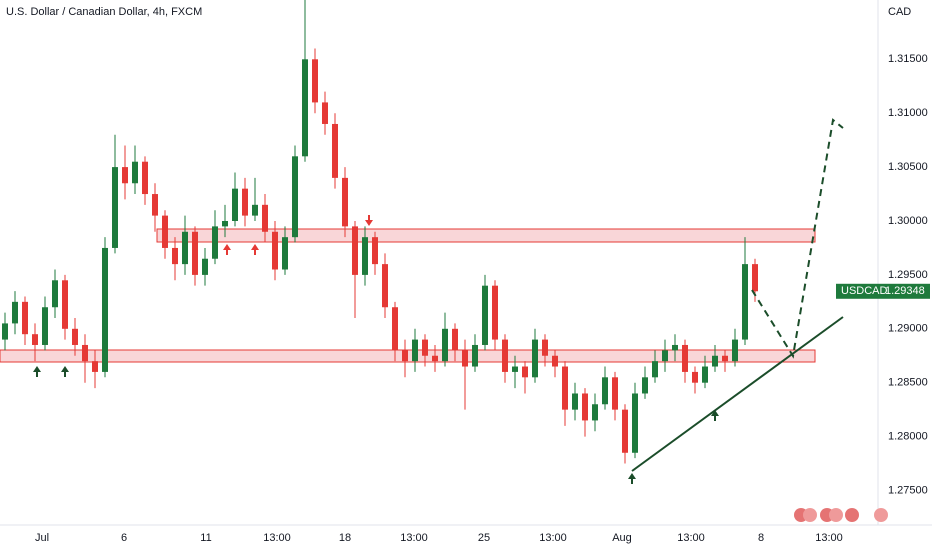 This screenshot has height=550, width=932. I want to click on x-tick-label: 8, so click(761, 538).